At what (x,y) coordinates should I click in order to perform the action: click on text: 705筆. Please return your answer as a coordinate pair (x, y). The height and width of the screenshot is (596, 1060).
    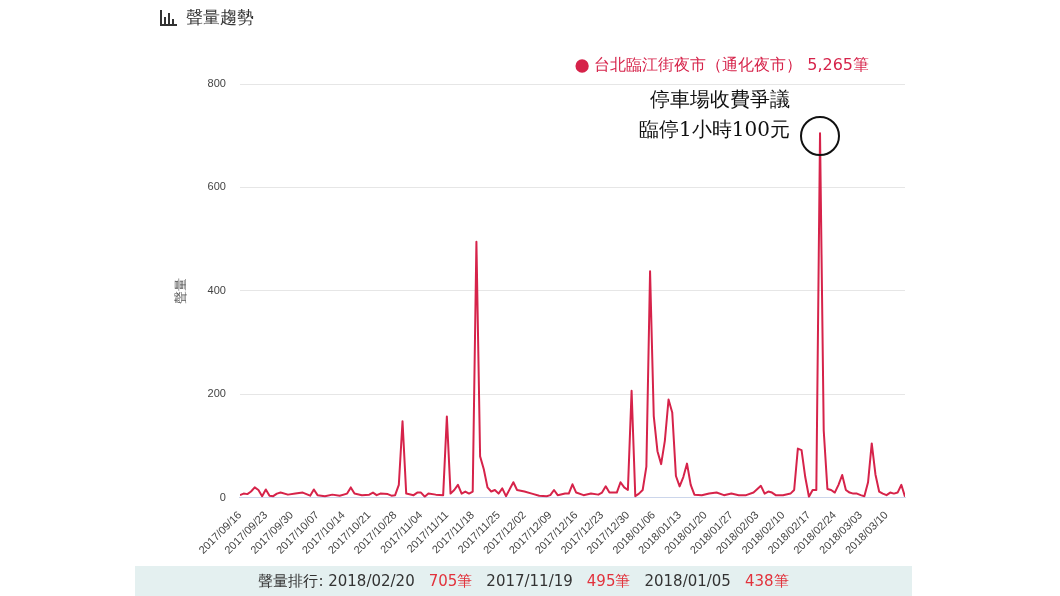
    Looking at the image, I should click on (450, 581).